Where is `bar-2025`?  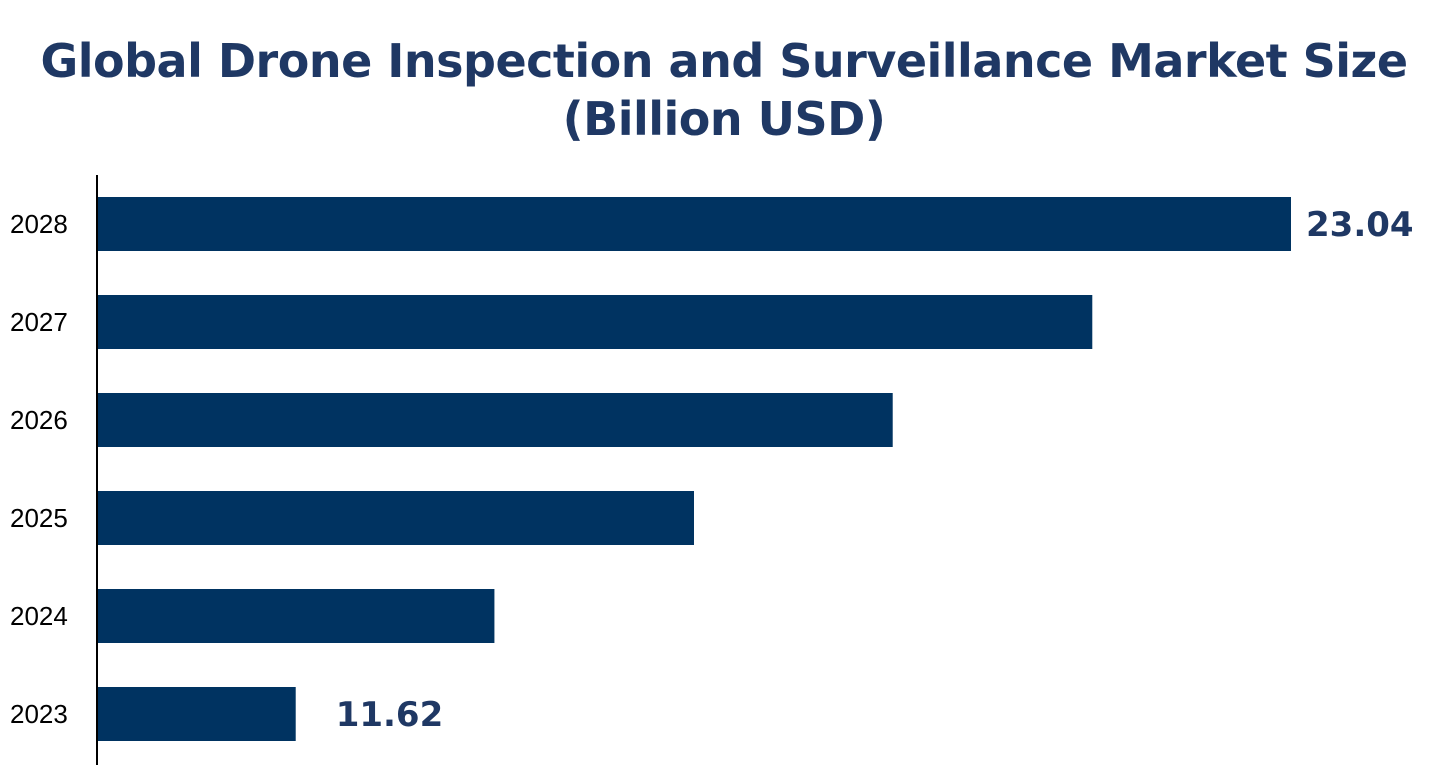 bar-2025 is located at coordinates (395, 518).